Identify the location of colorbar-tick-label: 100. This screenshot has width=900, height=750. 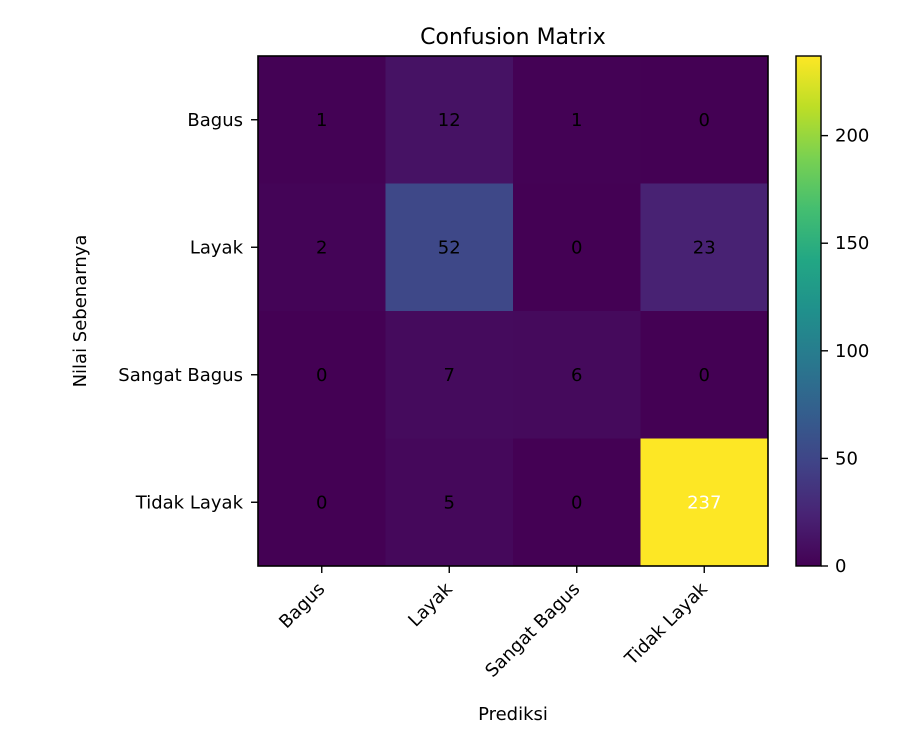
(852, 351).